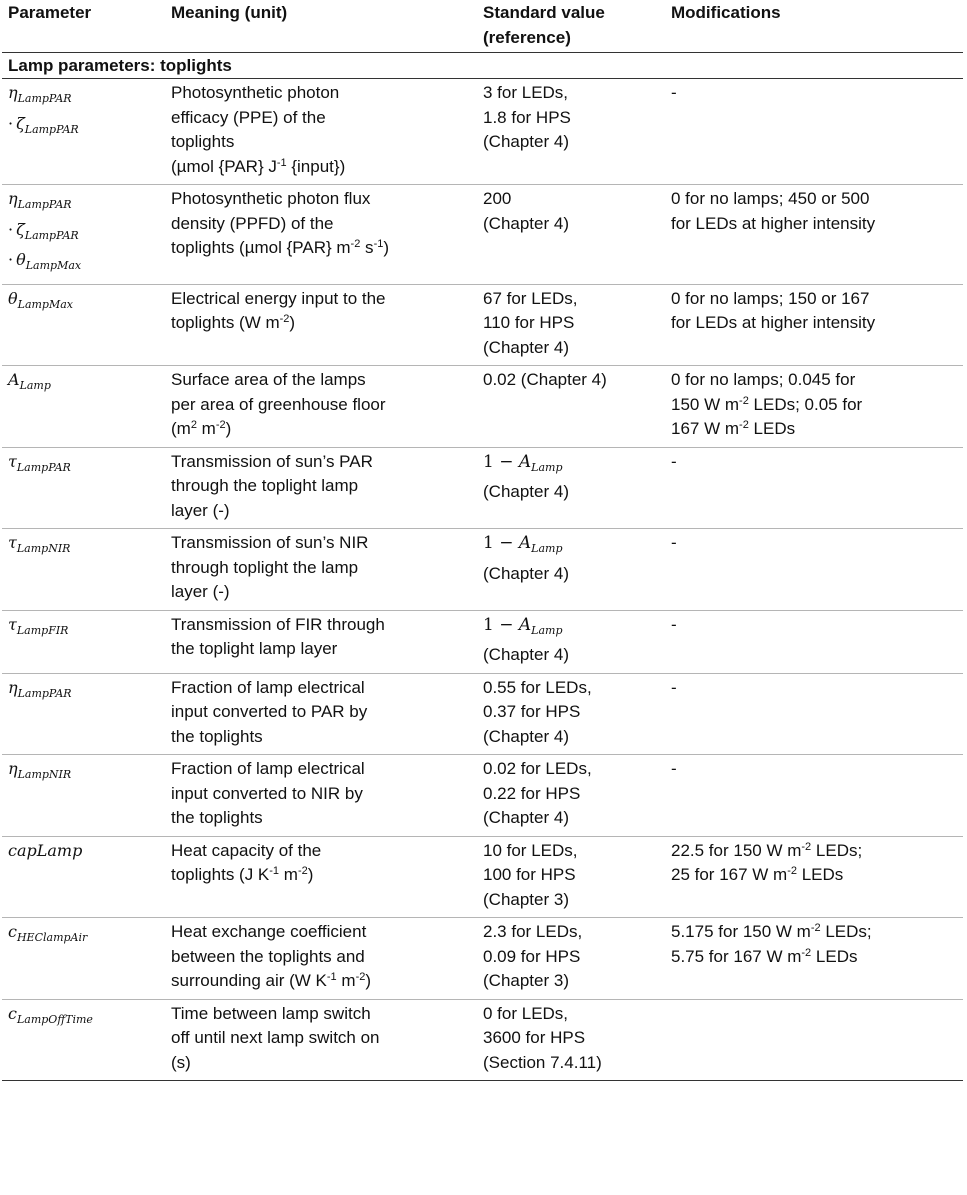  What do you see at coordinates (83, 406) in the screenshot?
I see `parameter-symbol: ALamp` at bounding box center [83, 406].